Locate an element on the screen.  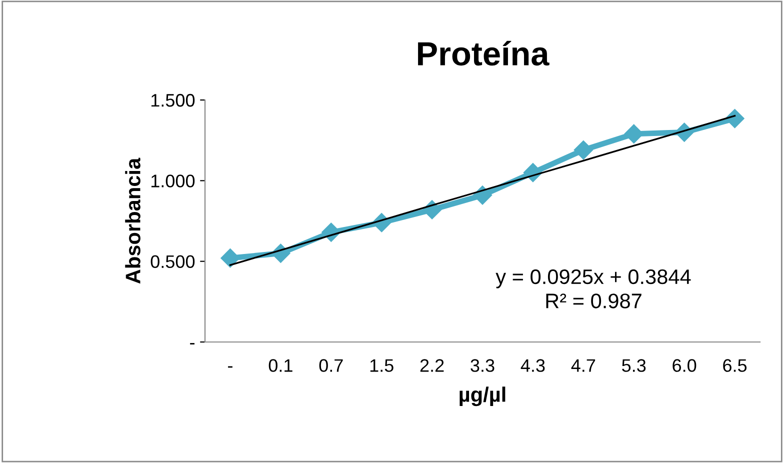
x-tick-label: 6.0 is located at coordinates (684, 365).